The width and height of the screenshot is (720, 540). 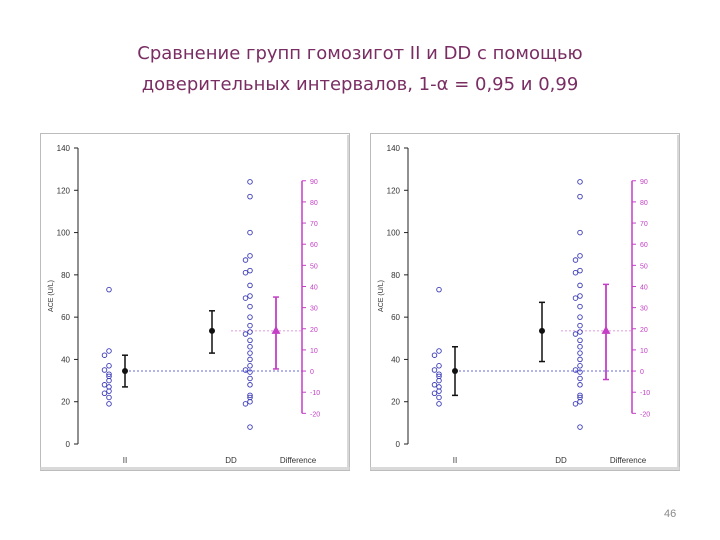 I want to click on difference-axis-label: 30, so click(x=314, y=309).